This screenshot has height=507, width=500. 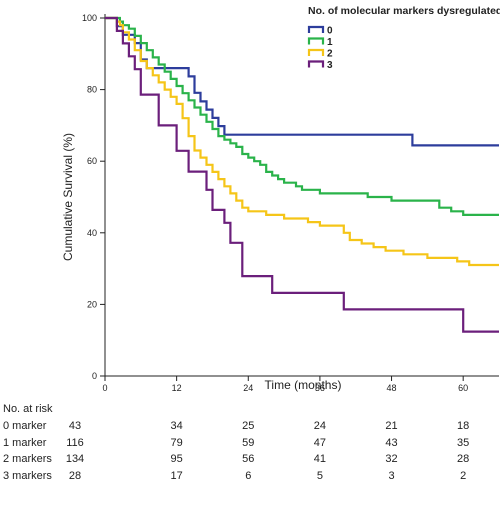 What do you see at coordinates (176, 442) in the screenshot?
I see `risk-value: 79` at bounding box center [176, 442].